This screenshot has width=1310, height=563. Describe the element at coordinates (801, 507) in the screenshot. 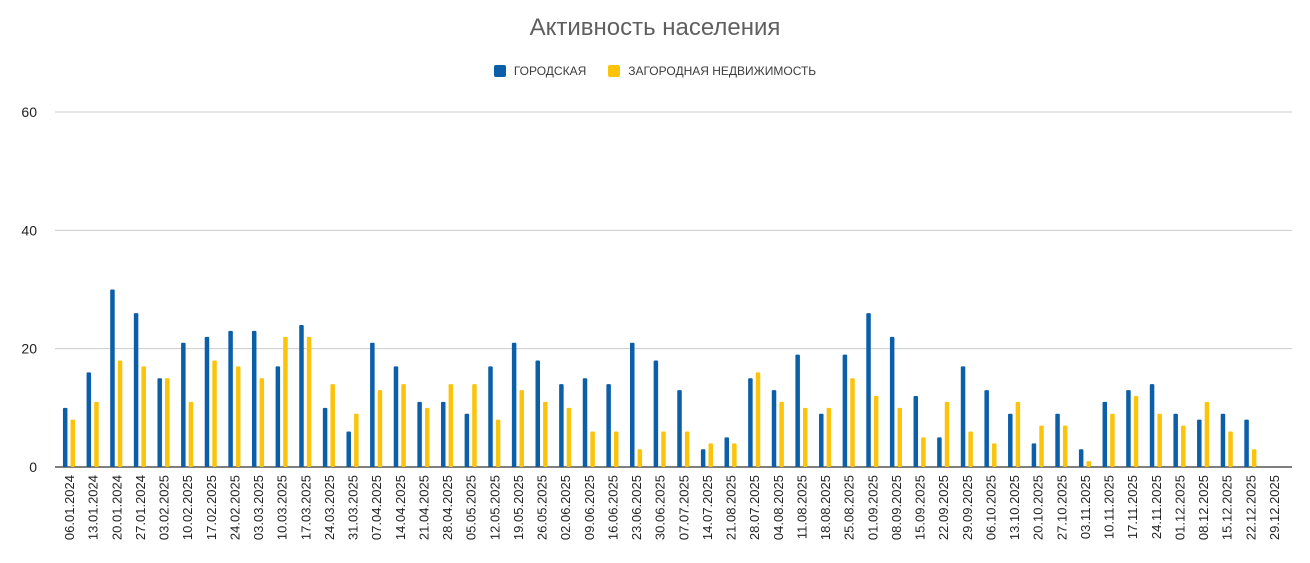

I see `x-tick-label-31: 11.08.2025` at that location.